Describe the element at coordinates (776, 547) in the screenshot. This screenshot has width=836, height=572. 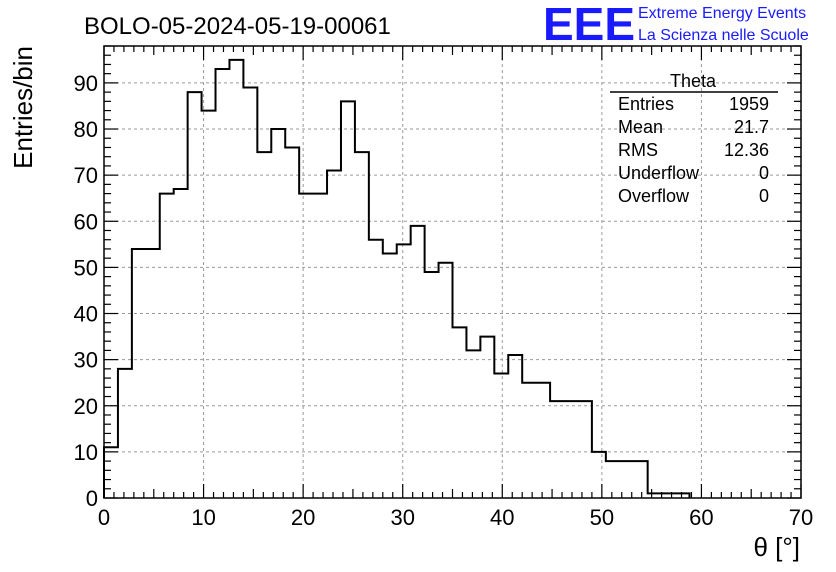
I see `x-axis-title: θ [°]` at that location.